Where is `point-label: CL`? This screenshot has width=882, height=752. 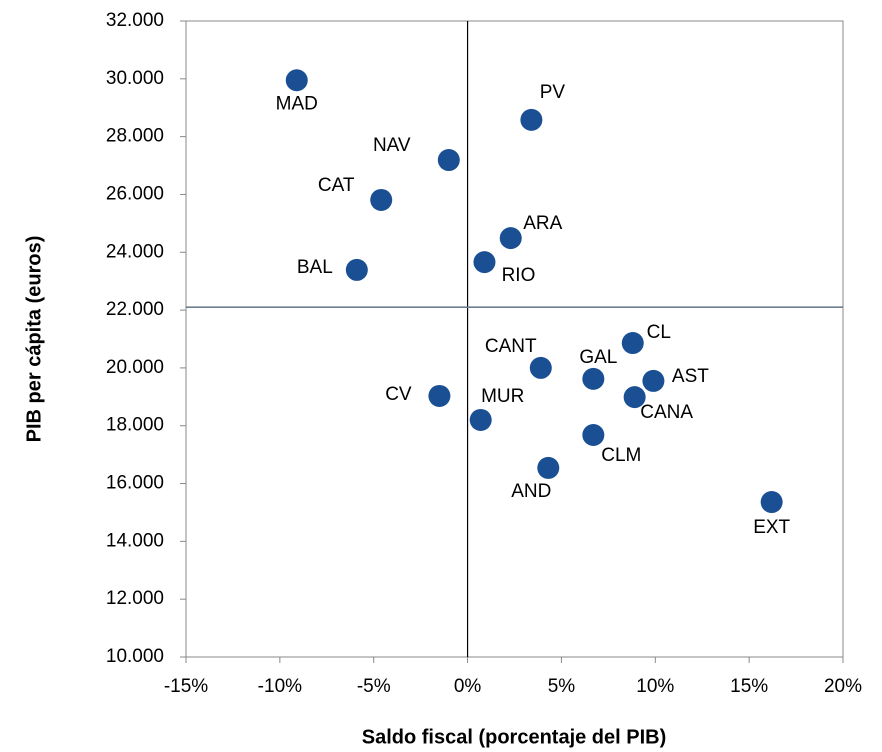
point-label: CL is located at coordinates (659, 332).